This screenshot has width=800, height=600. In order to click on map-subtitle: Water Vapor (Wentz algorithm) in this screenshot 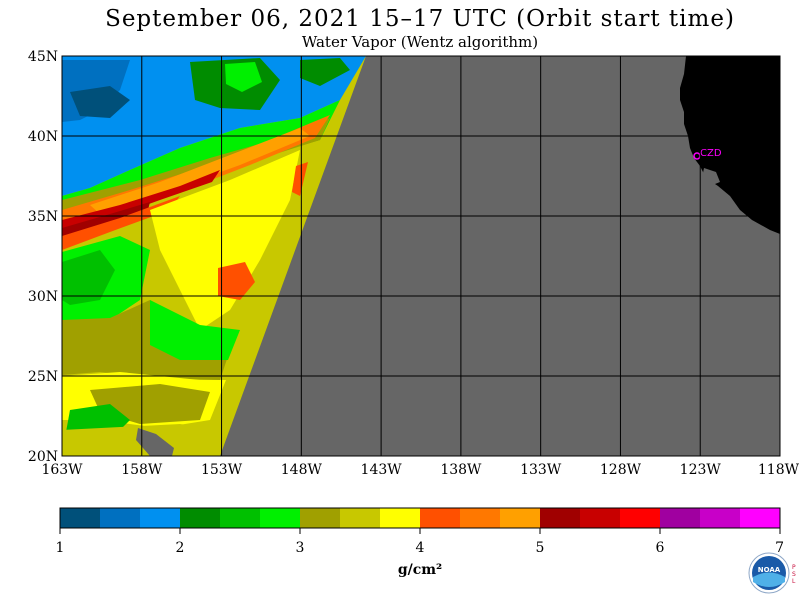, I will do `click(420, 42)`.